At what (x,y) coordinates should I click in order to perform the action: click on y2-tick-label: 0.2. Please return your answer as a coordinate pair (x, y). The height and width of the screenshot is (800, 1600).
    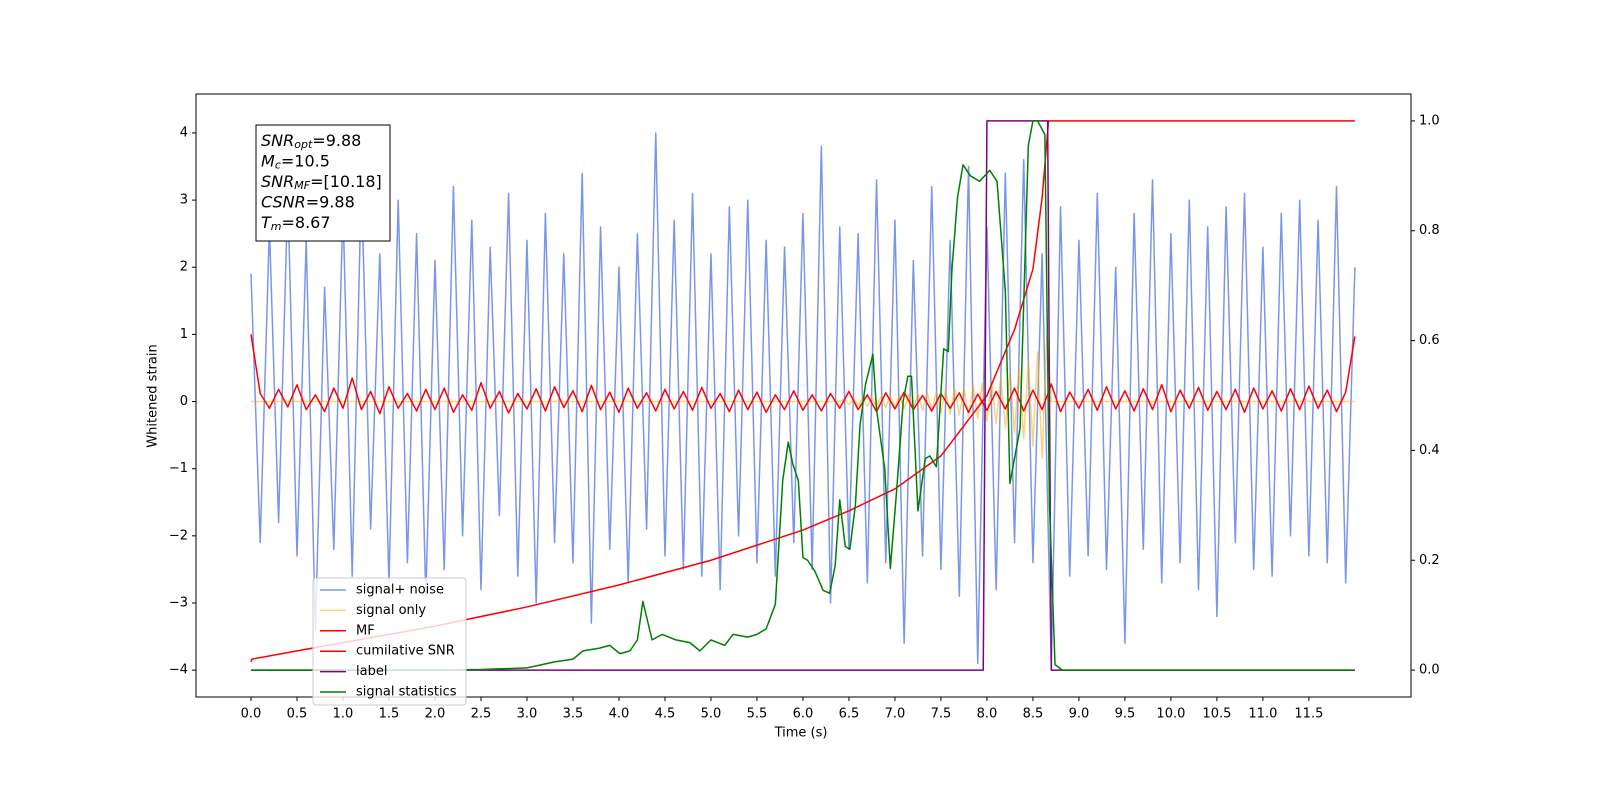
    Looking at the image, I should click on (1429, 560).